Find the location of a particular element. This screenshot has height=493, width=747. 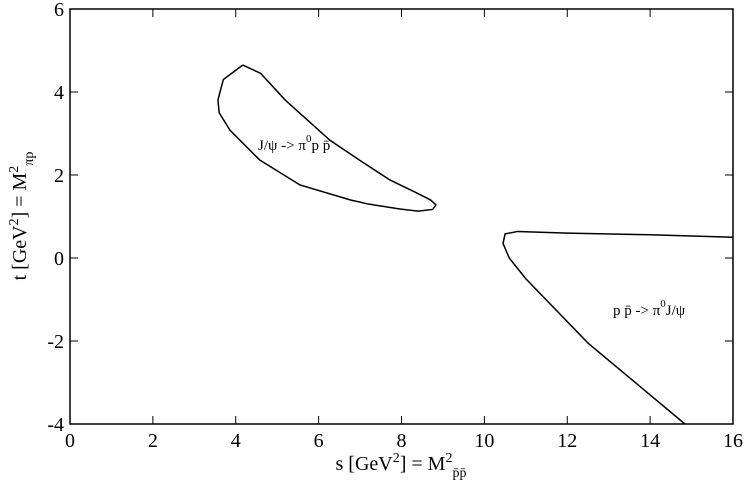

y-tick-label: 2 is located at coordinates (59, 176).